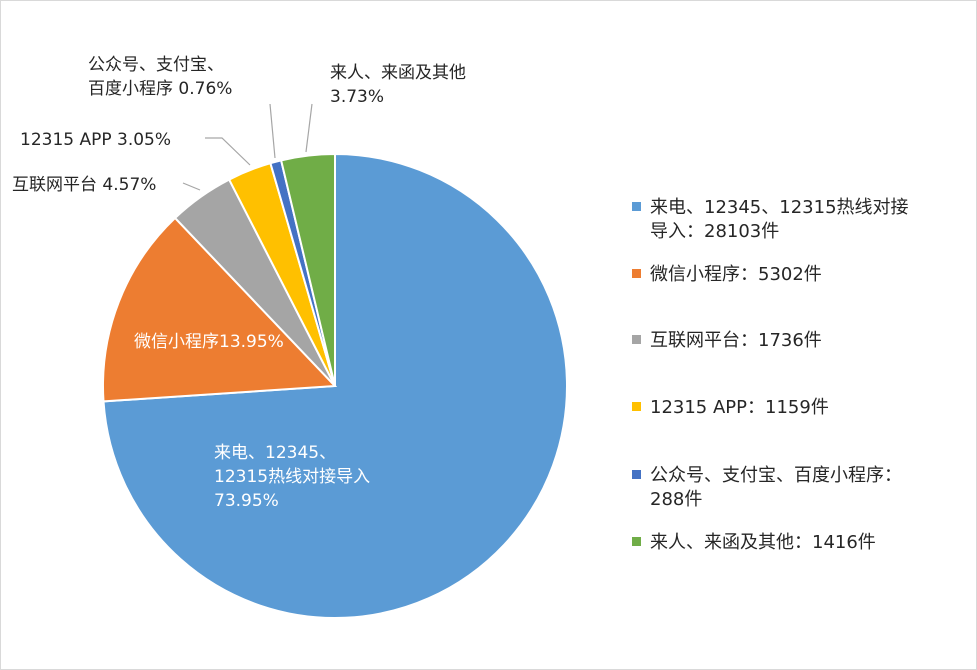  What do you see at coordinates (292, 477) in the screenshot?
I see `data-label-0-line-1: 12315热线对接导入` at bounding box center [292, 477].